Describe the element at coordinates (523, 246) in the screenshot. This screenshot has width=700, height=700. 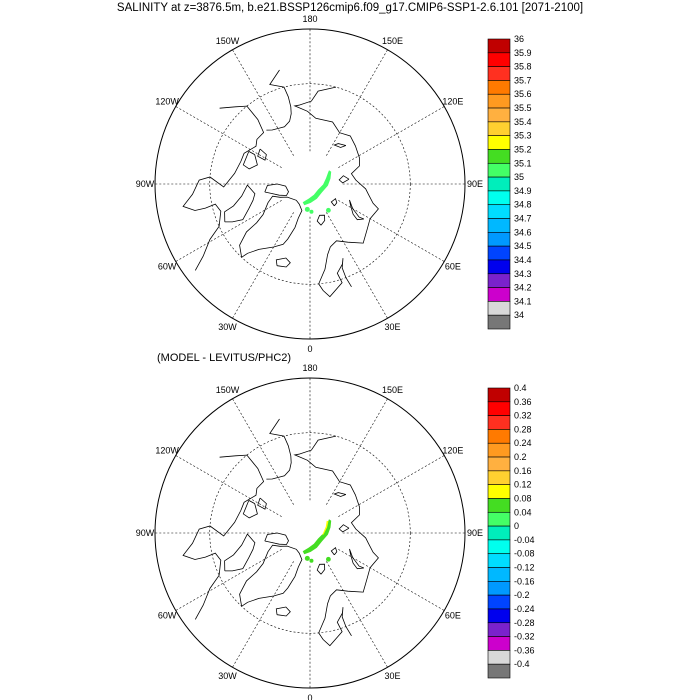
I see `colorbar-tick-label: 34.5` at that location.